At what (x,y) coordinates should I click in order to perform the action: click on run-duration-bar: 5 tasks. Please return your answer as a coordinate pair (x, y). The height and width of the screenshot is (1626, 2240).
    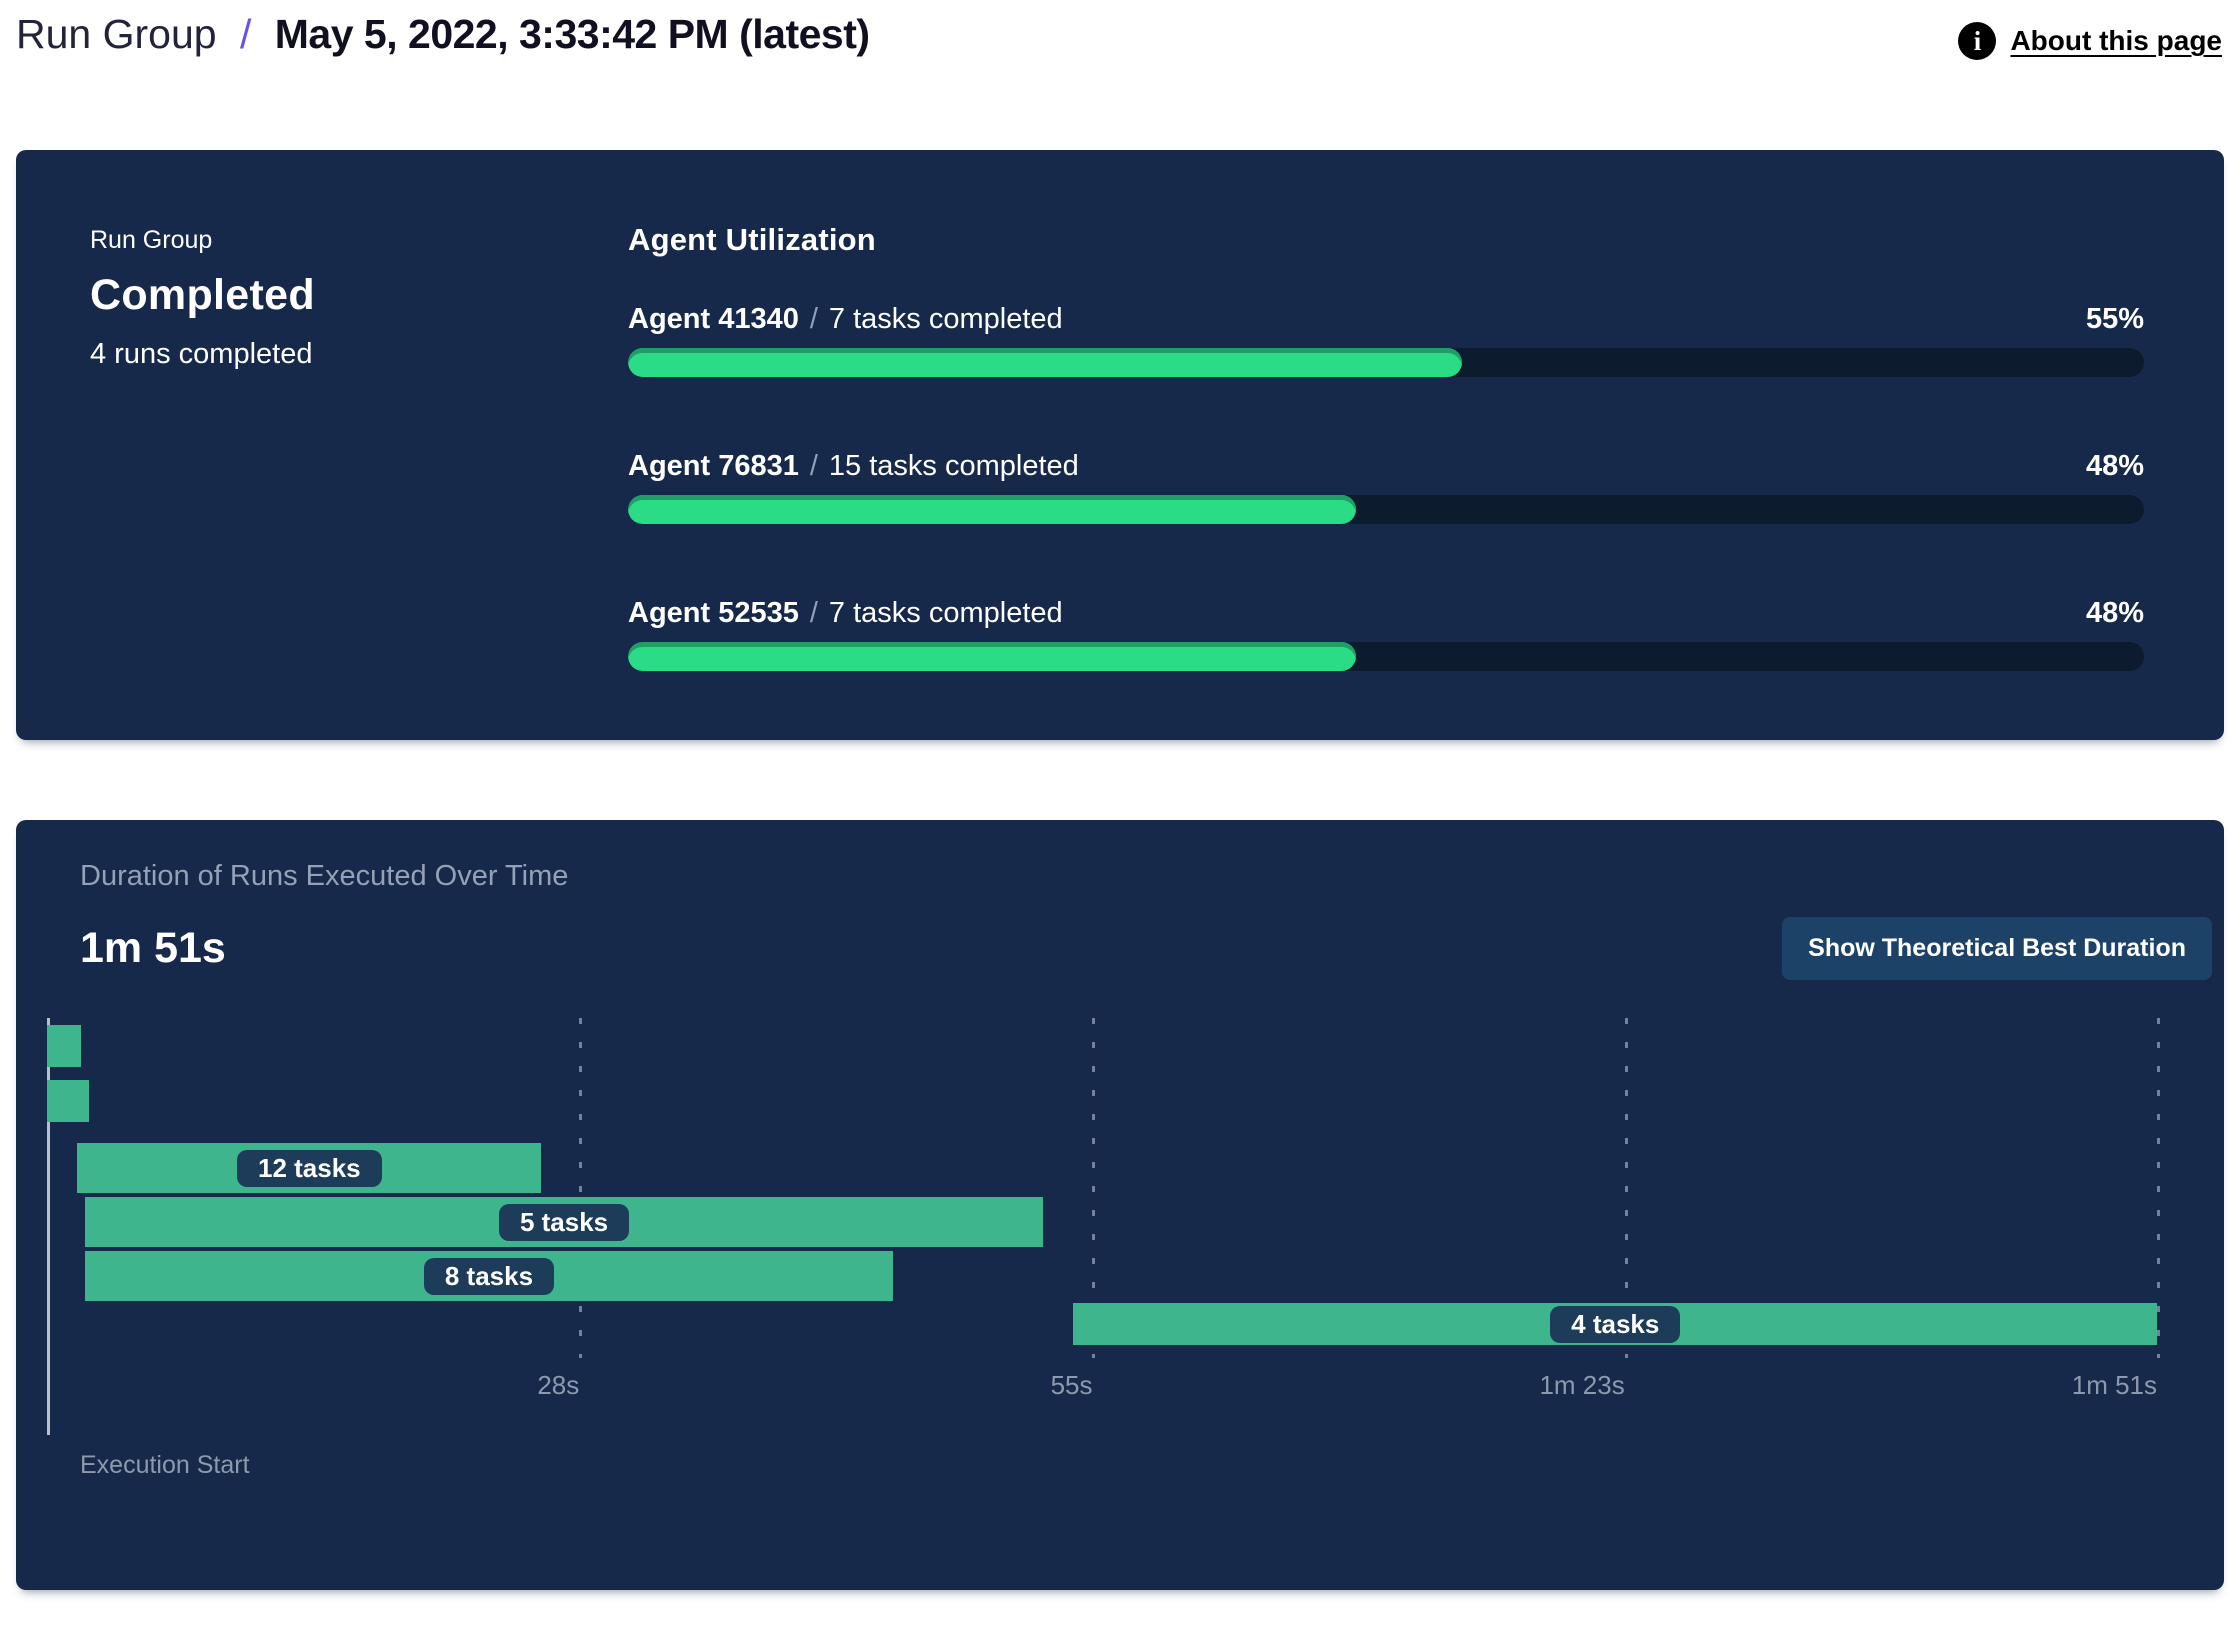
    Looking at the image, I should click on (564, 1222).